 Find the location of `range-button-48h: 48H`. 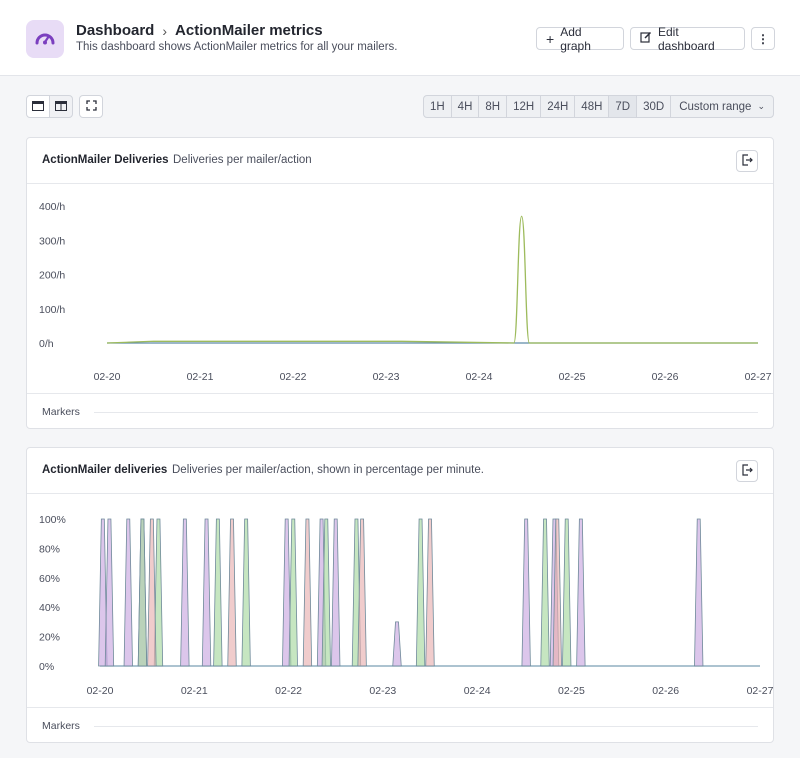

range-button-48h: 48H is located at coordinates (592, 106).